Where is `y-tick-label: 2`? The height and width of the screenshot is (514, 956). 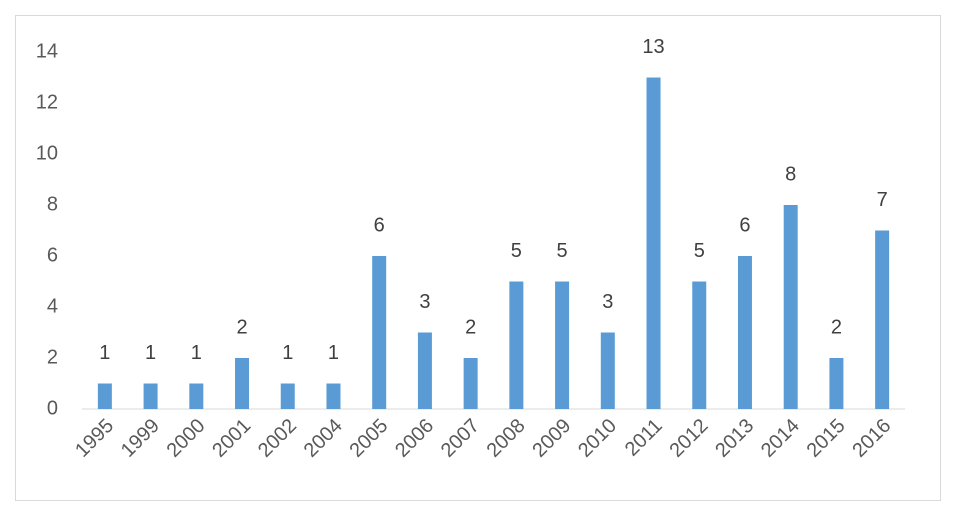 y-tick-label: 2 is located at coordinates (52, 357).